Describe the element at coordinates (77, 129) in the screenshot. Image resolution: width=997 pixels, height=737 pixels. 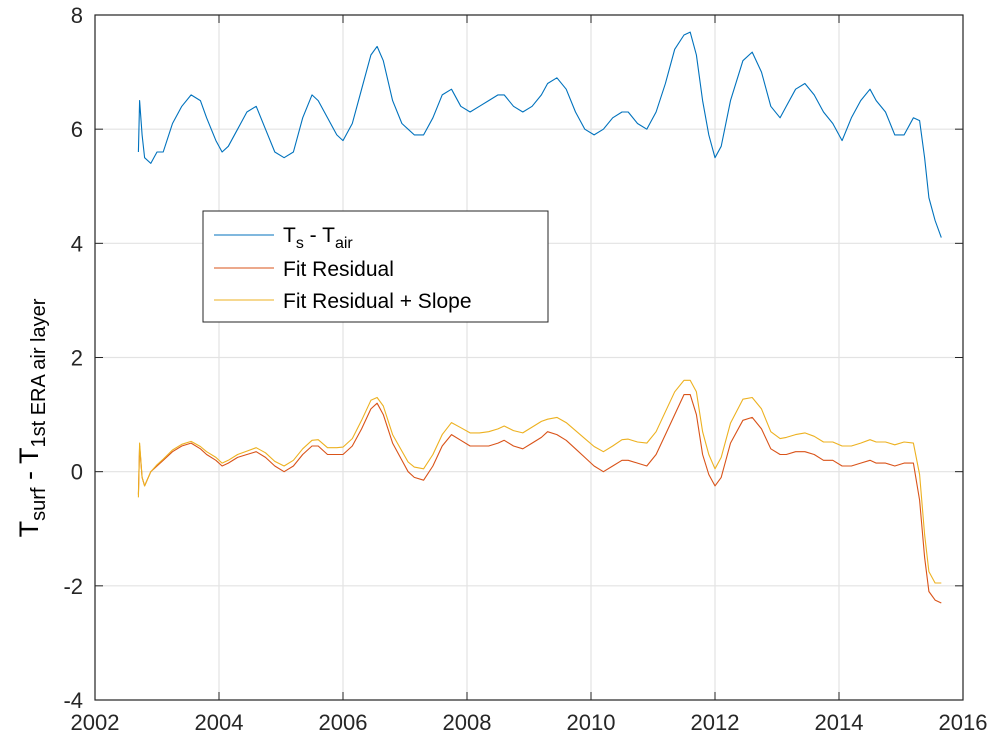
I see `y-tick-label: 6` at that location.